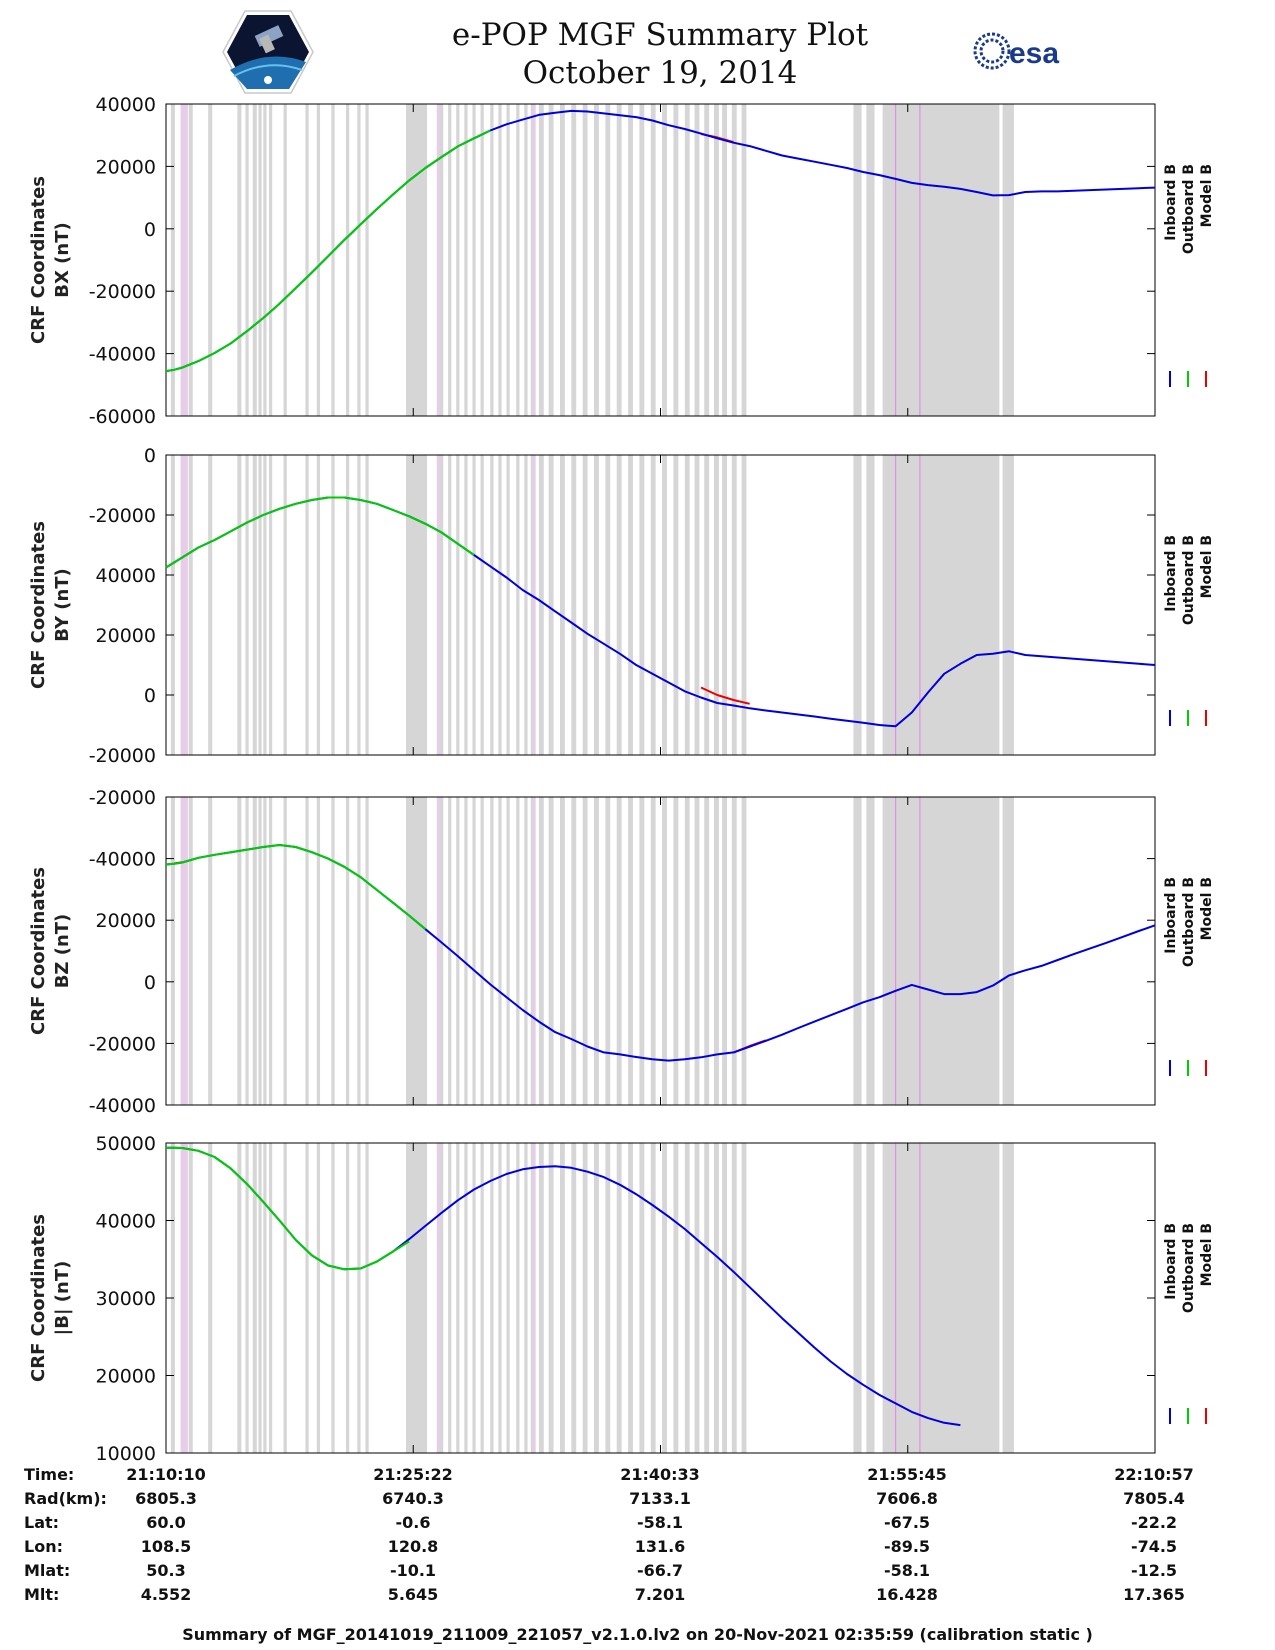 The image size is (1275, 1650). What do you see at coordinates (166, 1474) in the screenshot?
I see `info-cell: 21:10:10` at bounding box center [166, 1474].